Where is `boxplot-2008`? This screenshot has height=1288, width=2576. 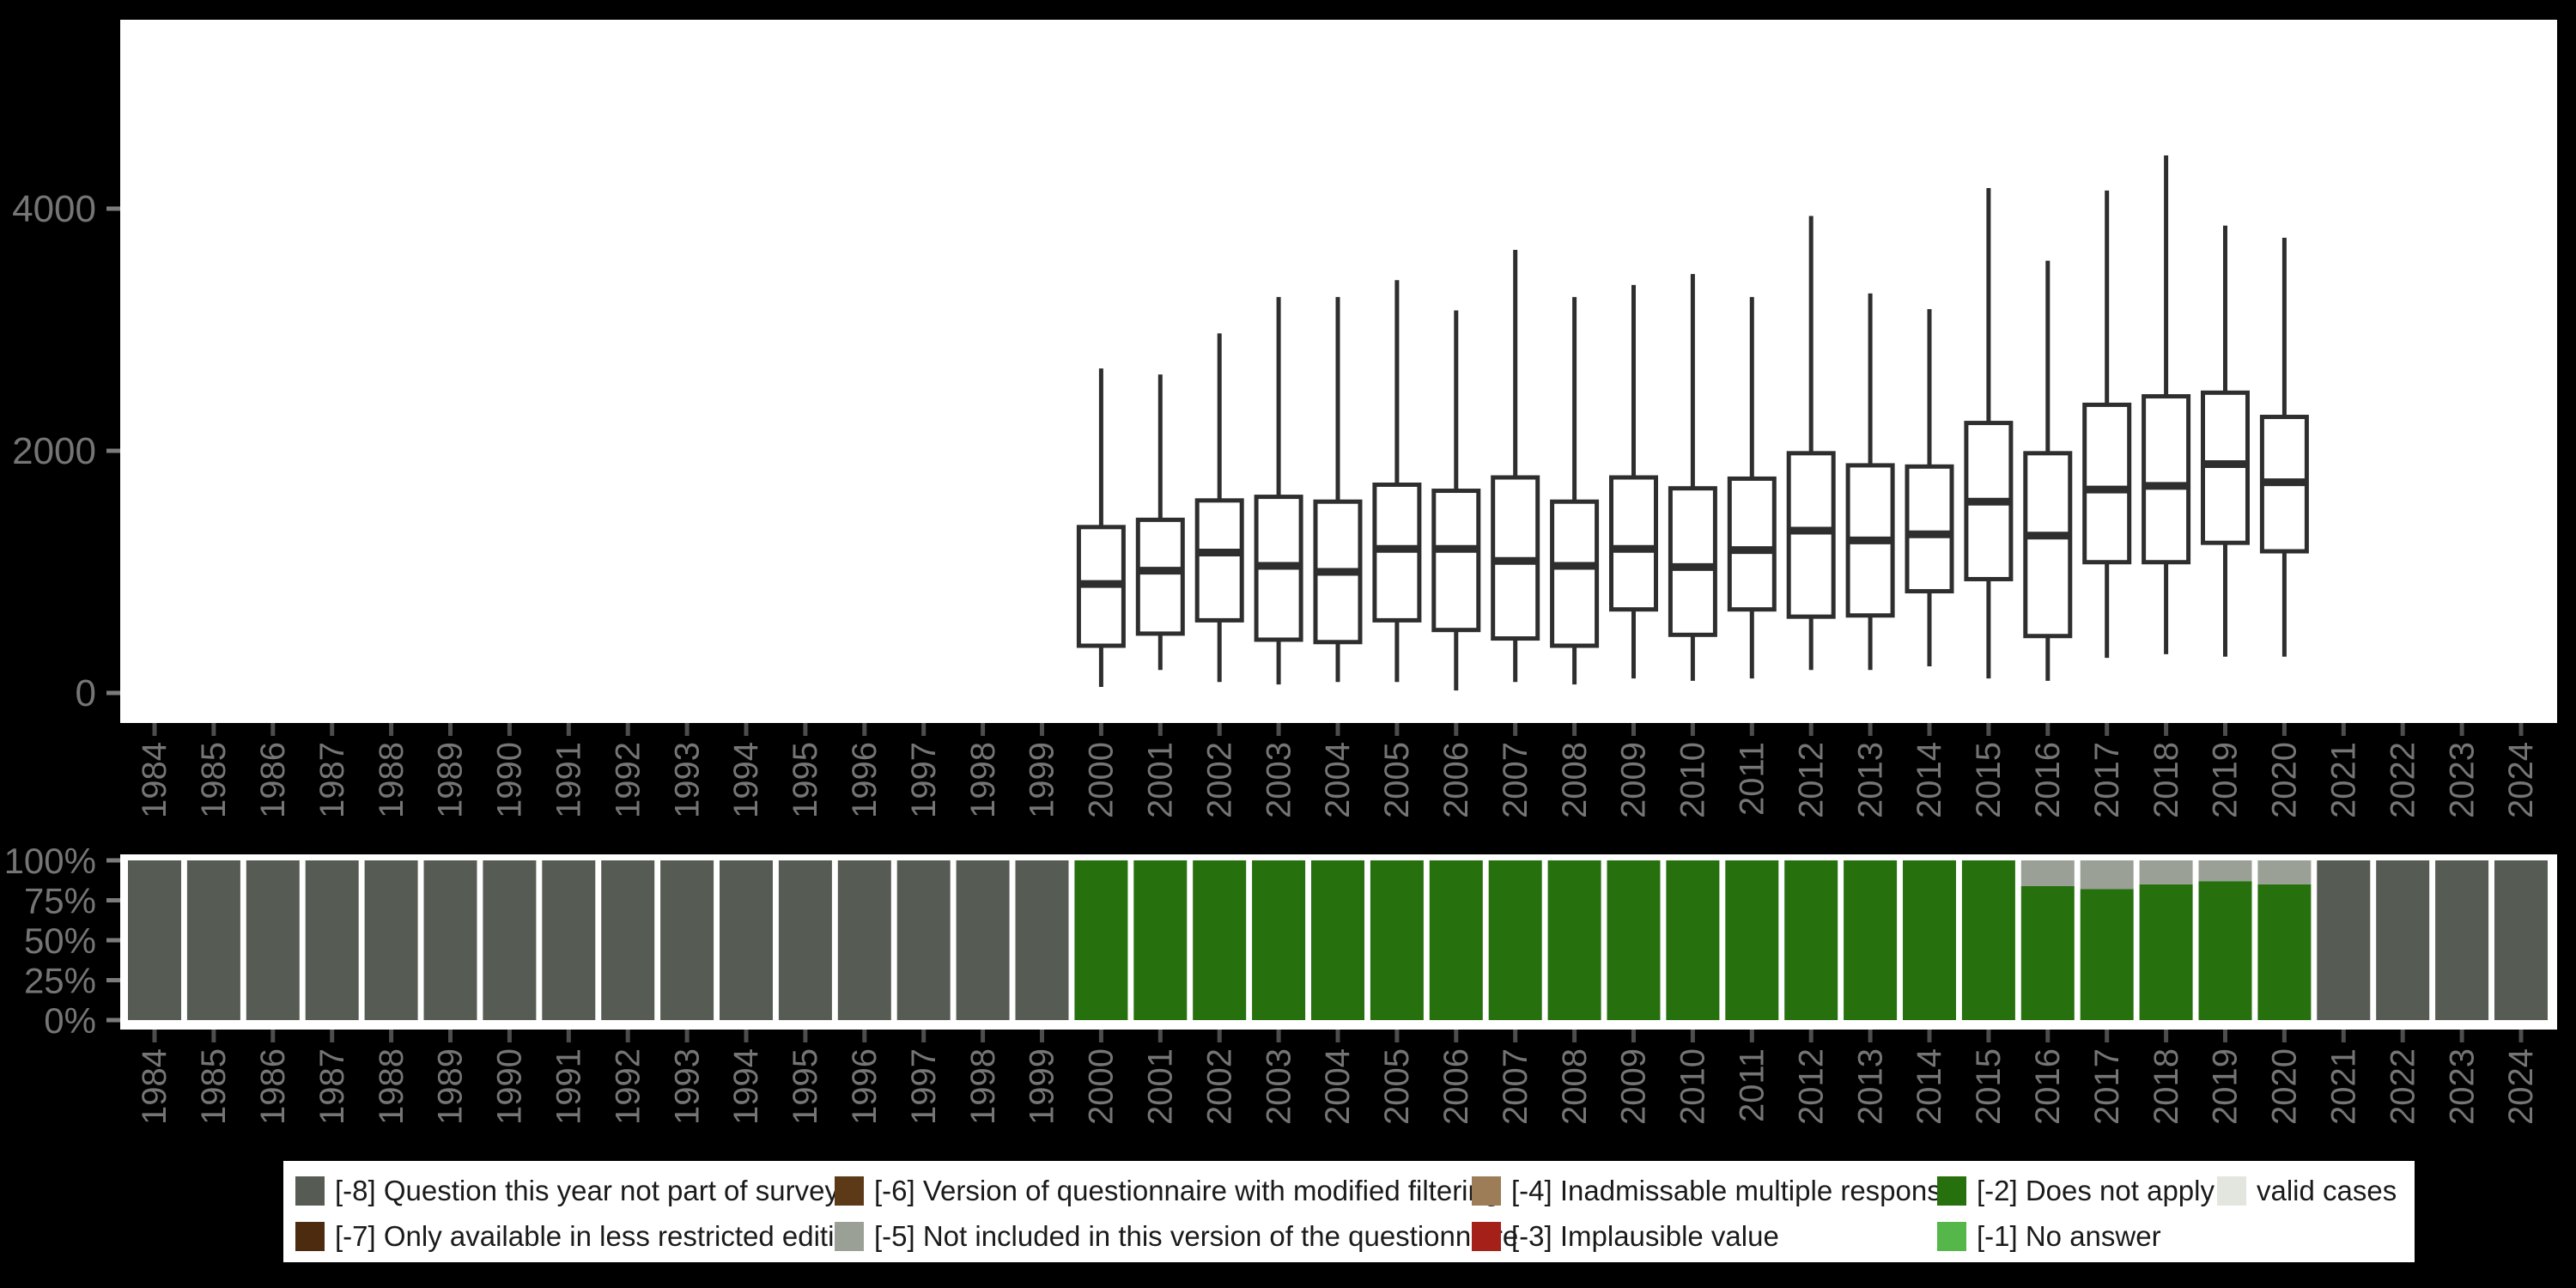 boxplot-2008 is located at coordinates (1575, 490).